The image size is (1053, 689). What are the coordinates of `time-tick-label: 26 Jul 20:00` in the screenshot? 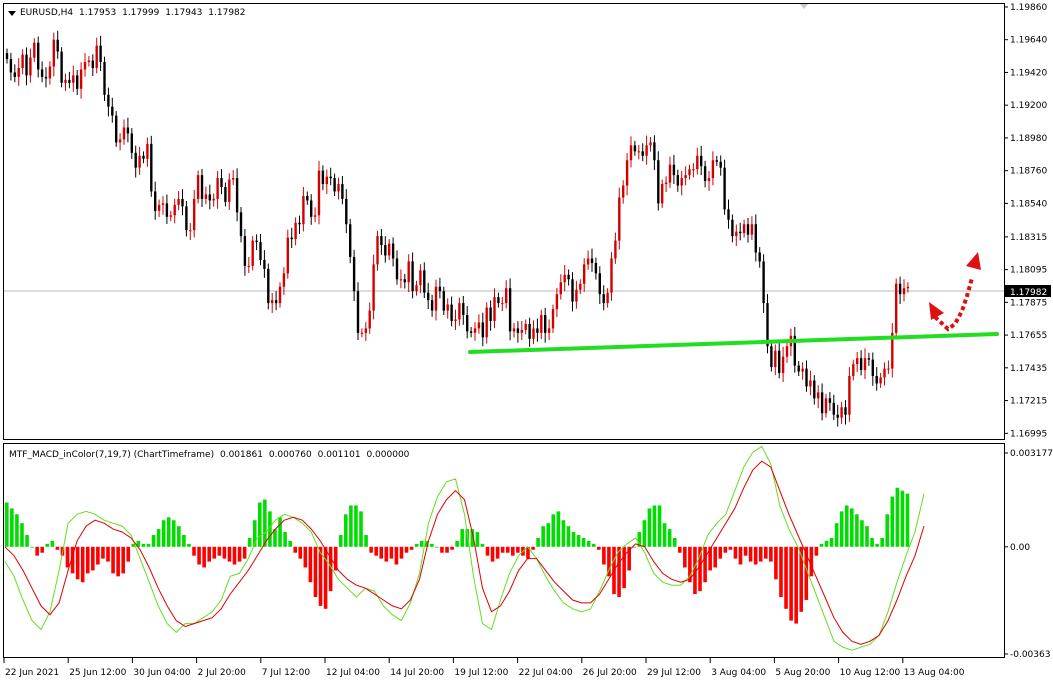 It's located at (610, 673).